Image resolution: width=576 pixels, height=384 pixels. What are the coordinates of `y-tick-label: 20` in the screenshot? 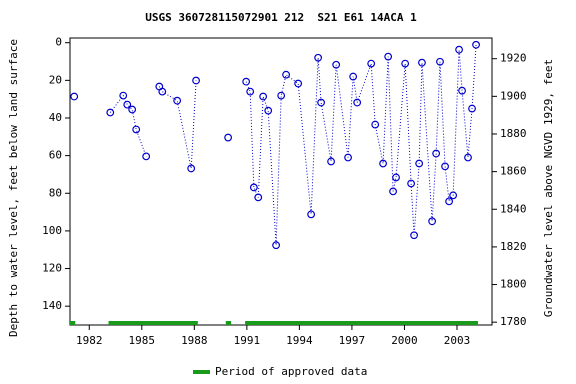 It's located at (55, 79).